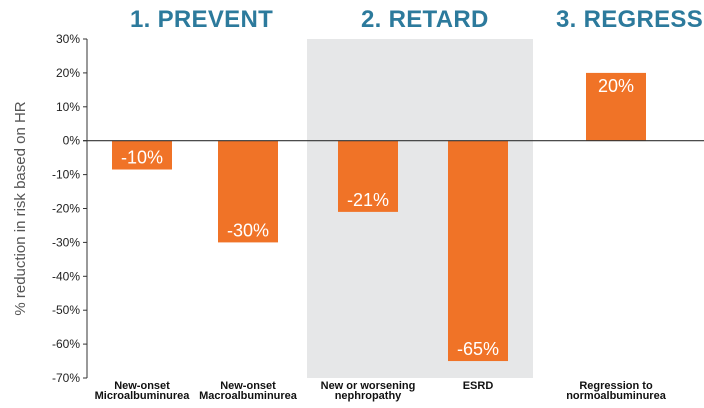 Image resolution: width=704 pixels, height=408 pixels. What do you see at coordinates (68, 73) in the screenshot?
I see `y-tick-label: 20%` at bounding box center [68, 73].